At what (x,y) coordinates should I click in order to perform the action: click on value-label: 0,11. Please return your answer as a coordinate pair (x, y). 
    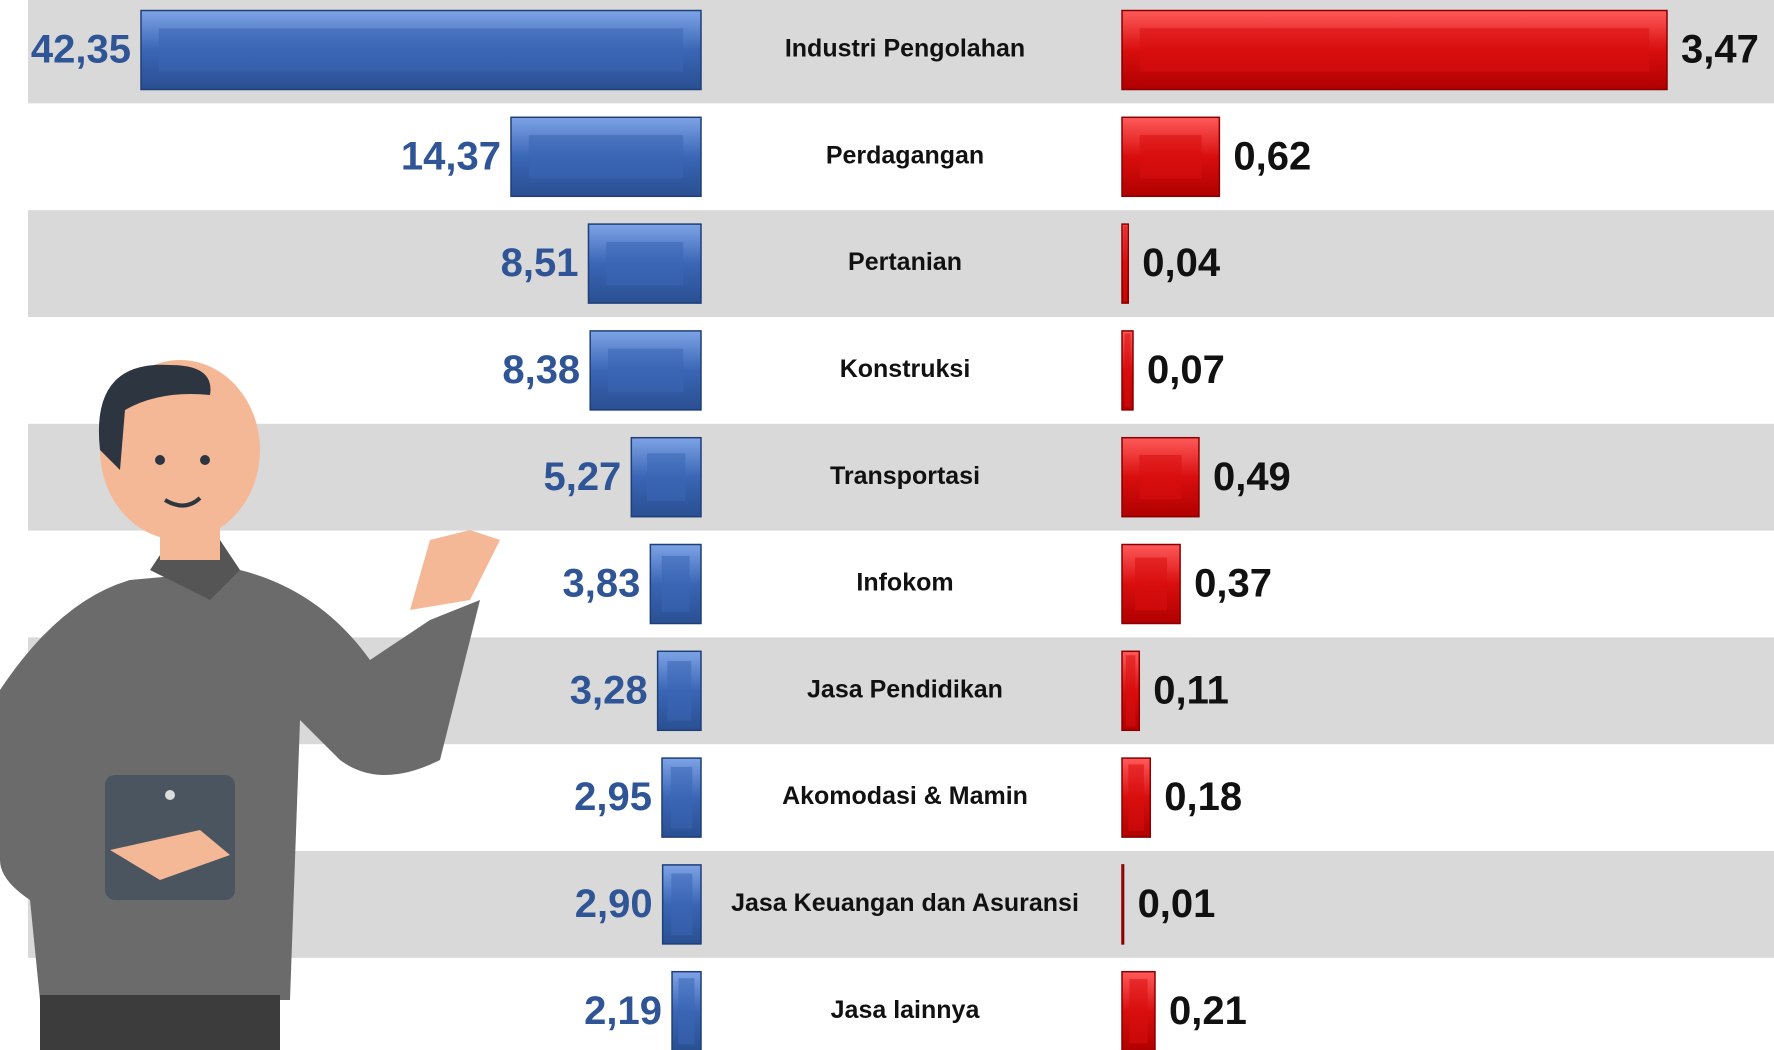
    Looking at the image, I should click on (1191, 690).